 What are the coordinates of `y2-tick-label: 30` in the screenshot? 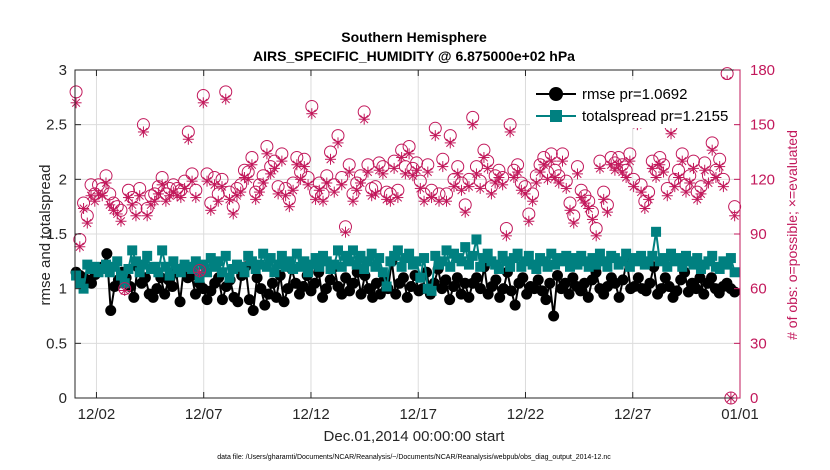 It's located at (758, 343).